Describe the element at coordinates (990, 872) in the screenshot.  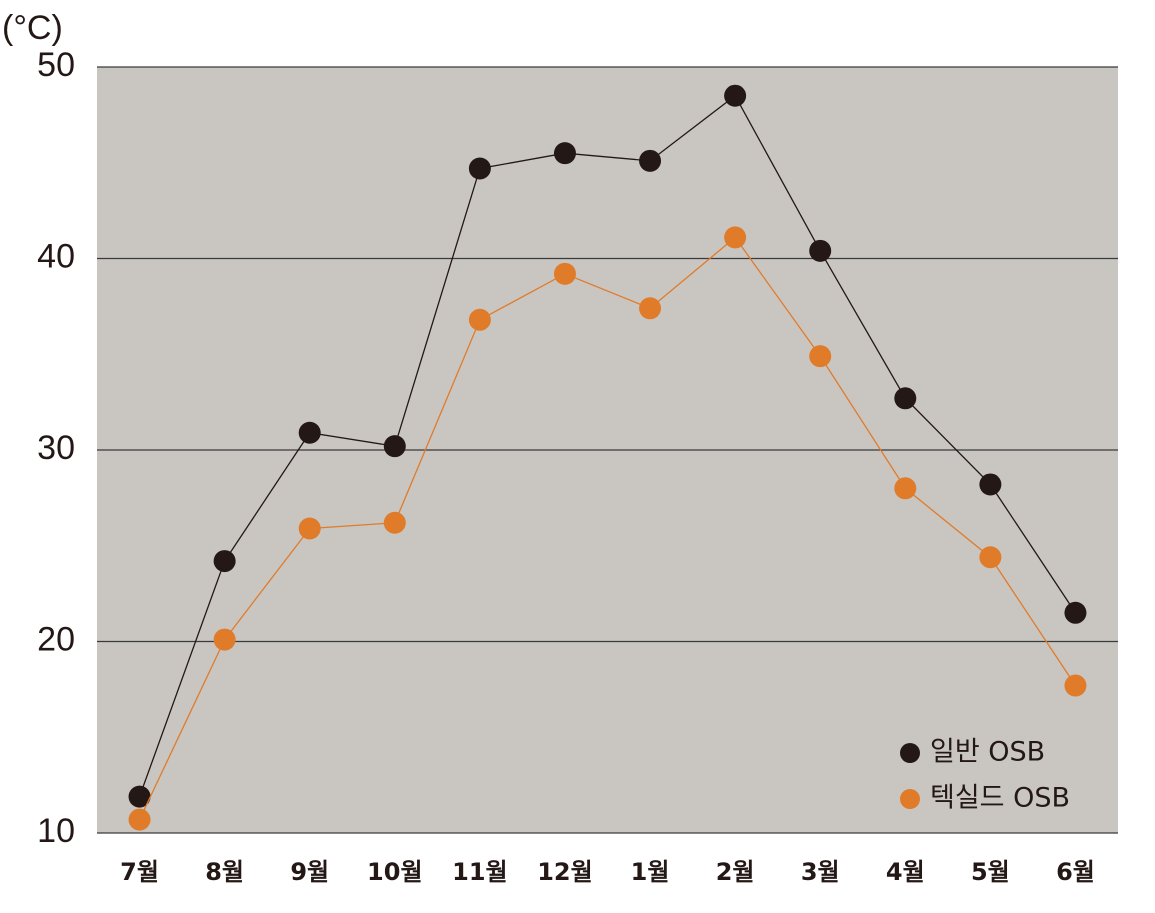
I see `x-tick-label: 5월` at that location.